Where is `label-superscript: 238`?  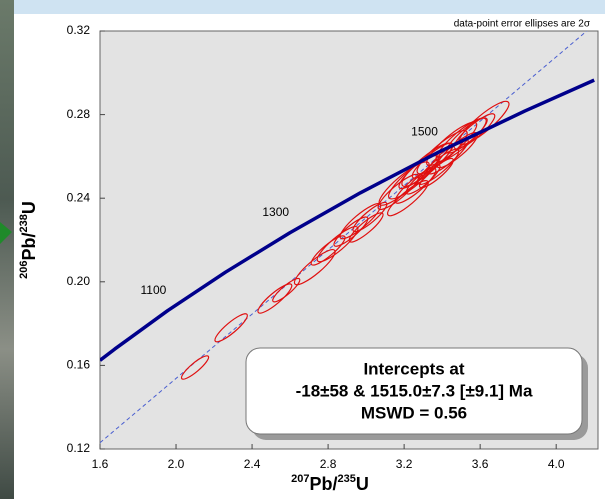
label-superscript: 238 is located at coordinates (24, 223).